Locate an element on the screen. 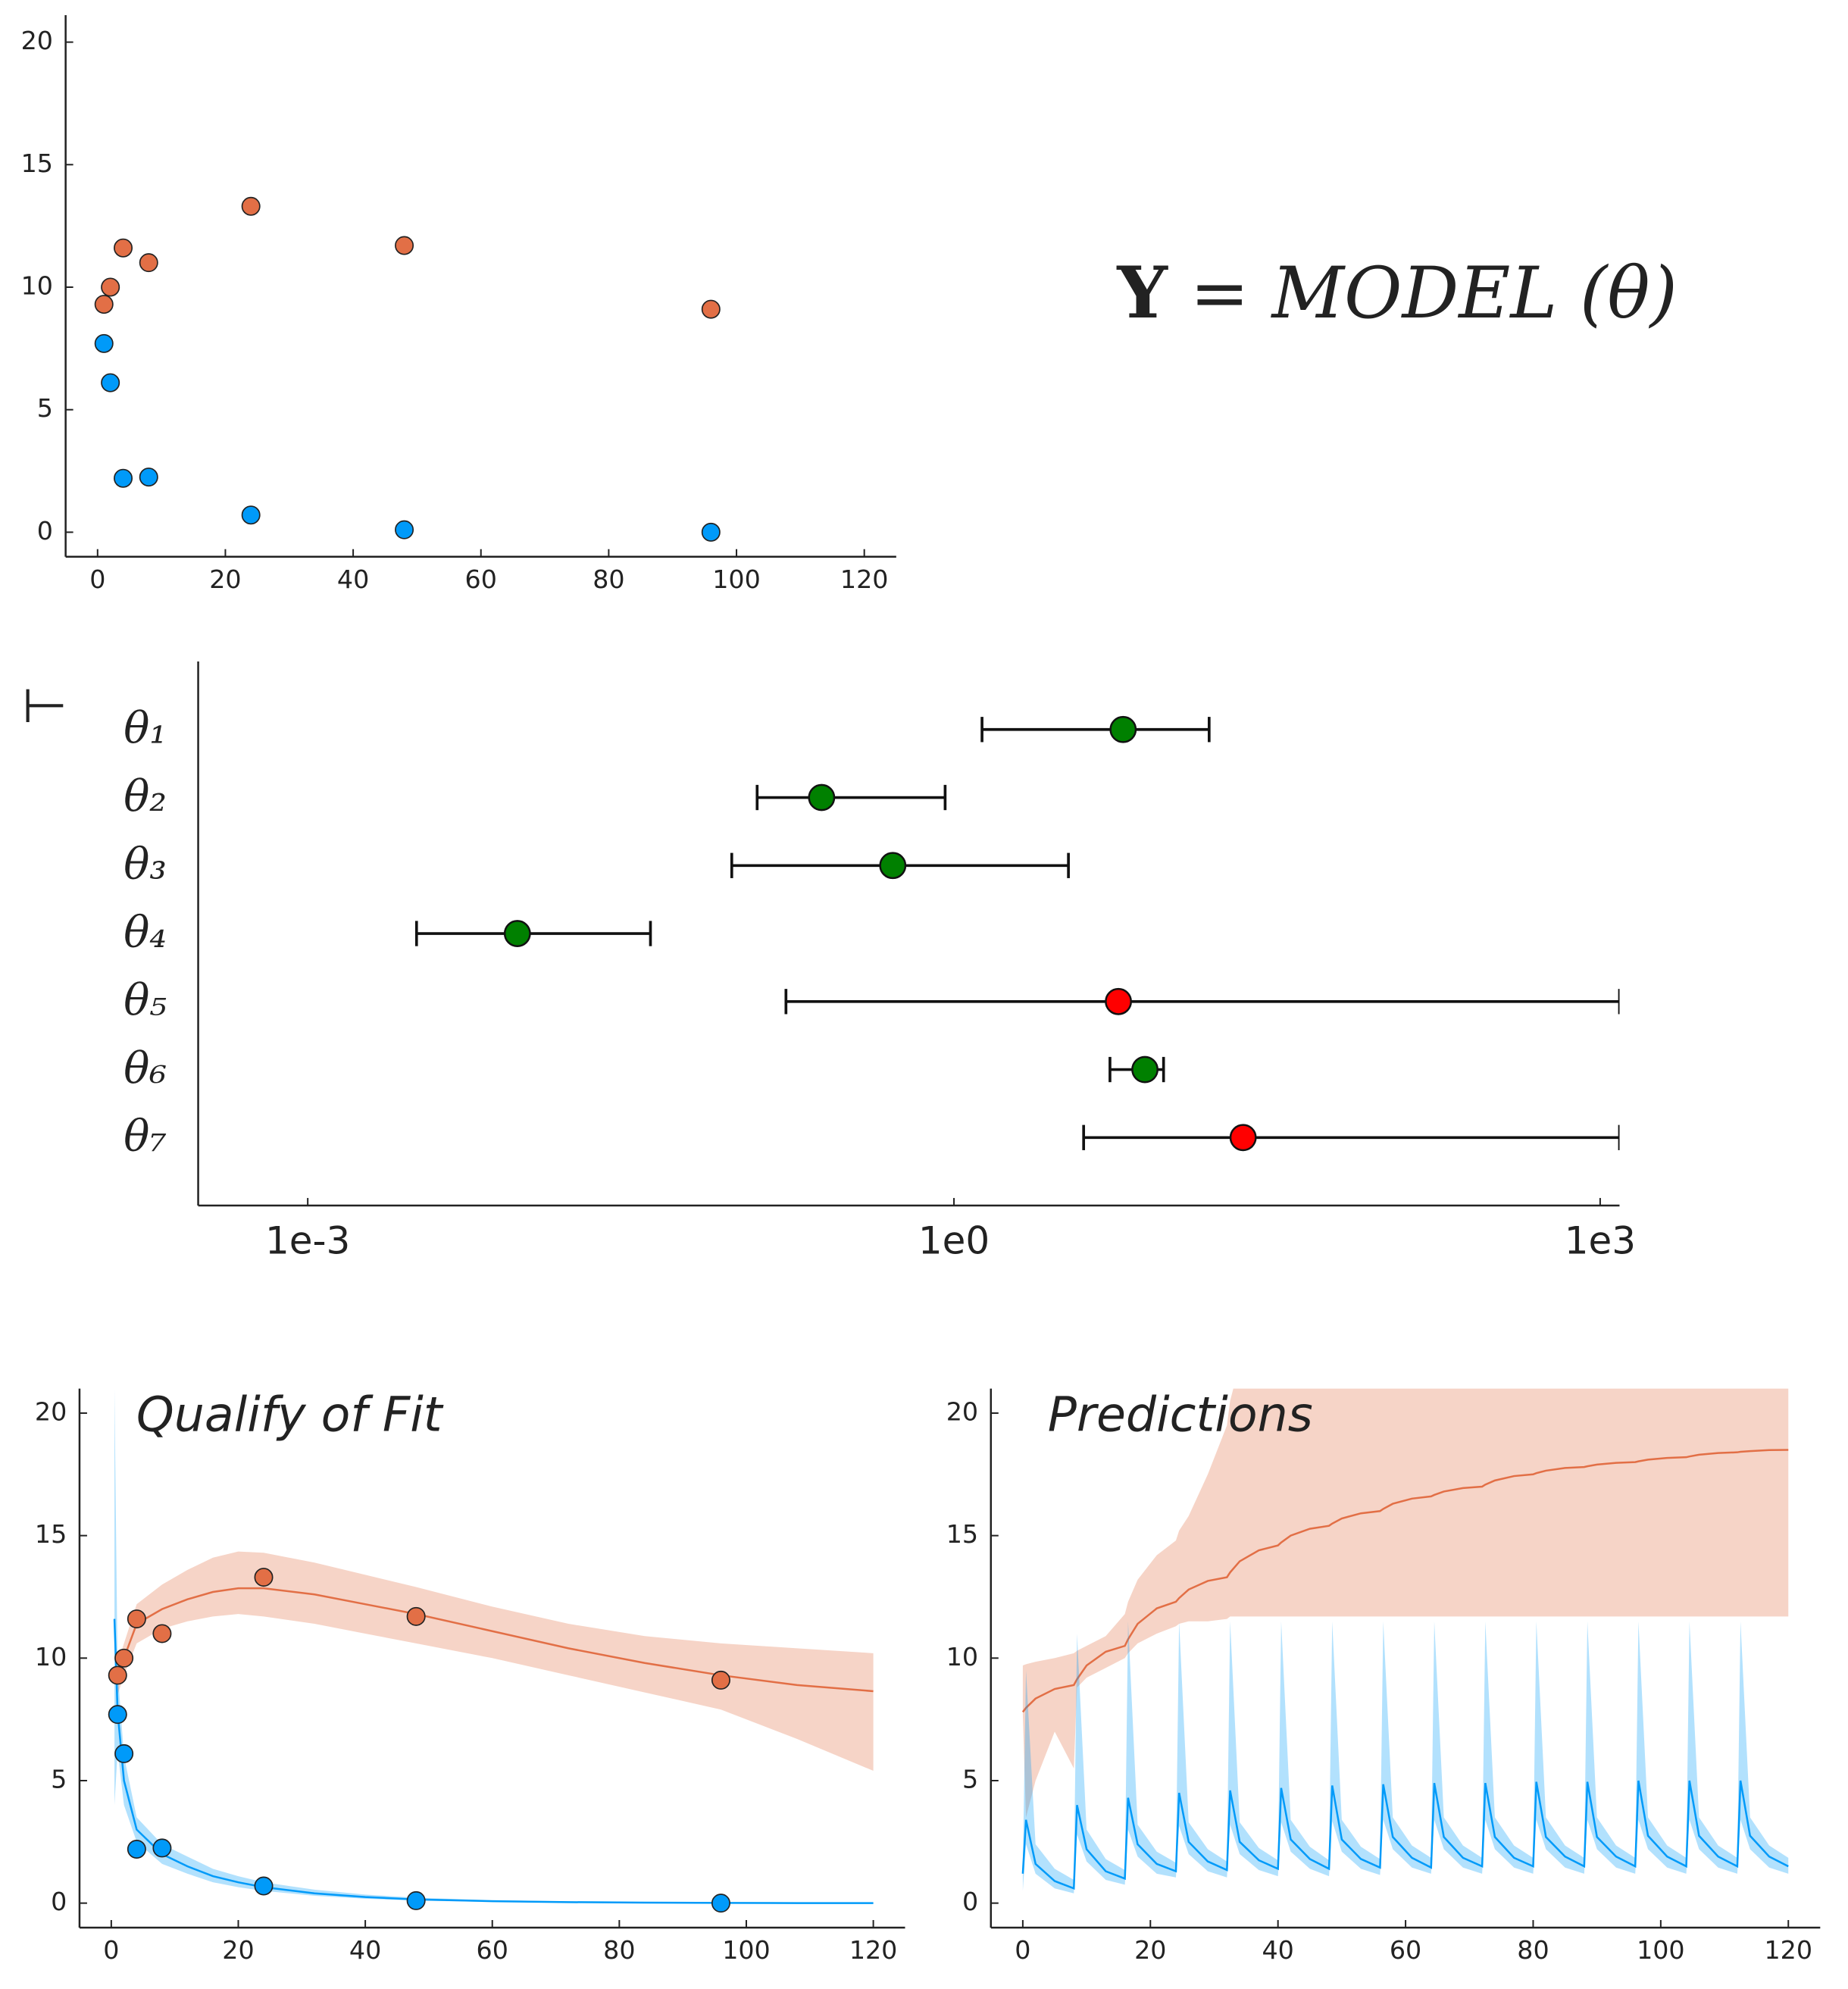  x-tick-label: 1e-3 is located at coordinates (307, 1241).